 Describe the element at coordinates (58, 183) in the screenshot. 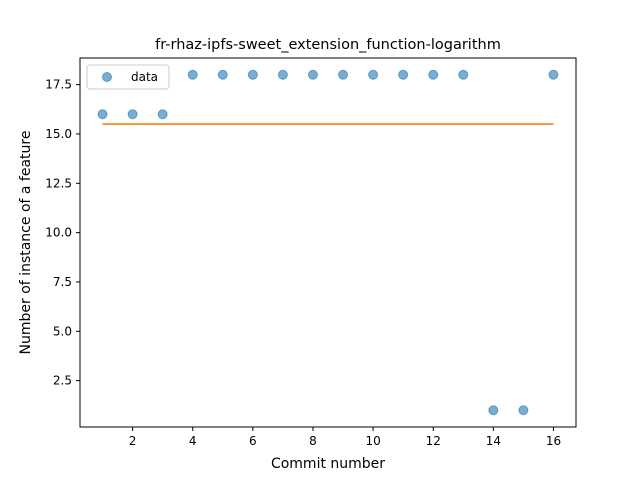

I see `y-tick-label: 12.5` at that location.